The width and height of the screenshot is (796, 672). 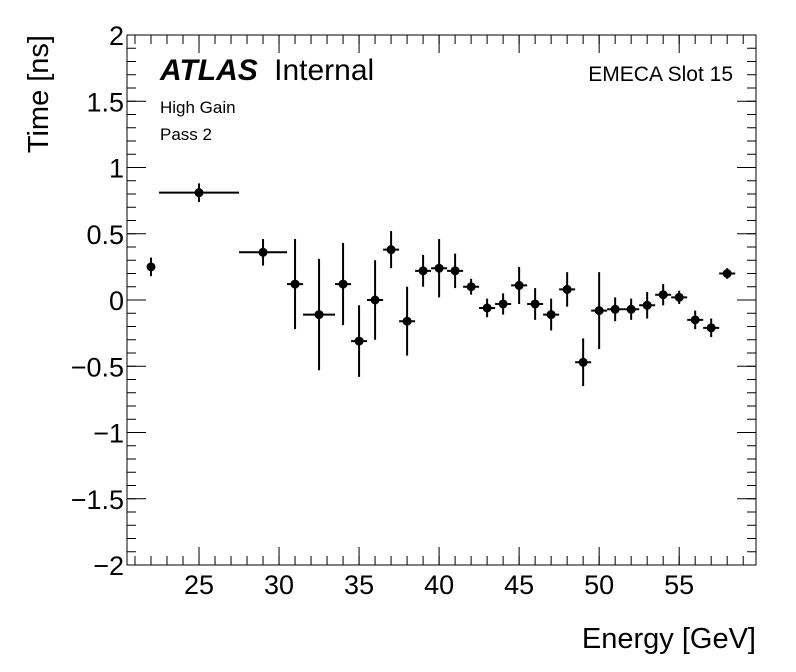 What do you see at coordinates (439, 585) in the screenshot?
I see `x-tick-label: 40` at bounding box center [439, 585].